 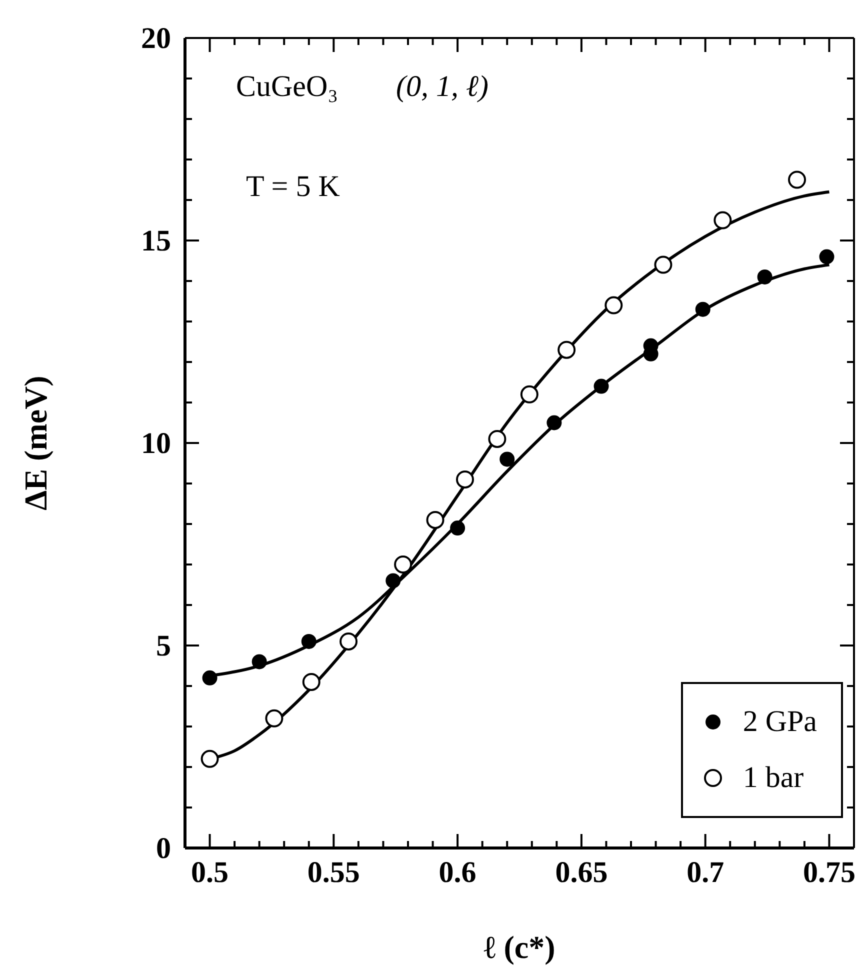 I want to click on y-tick-label: 10, so click(x=156, y=443).